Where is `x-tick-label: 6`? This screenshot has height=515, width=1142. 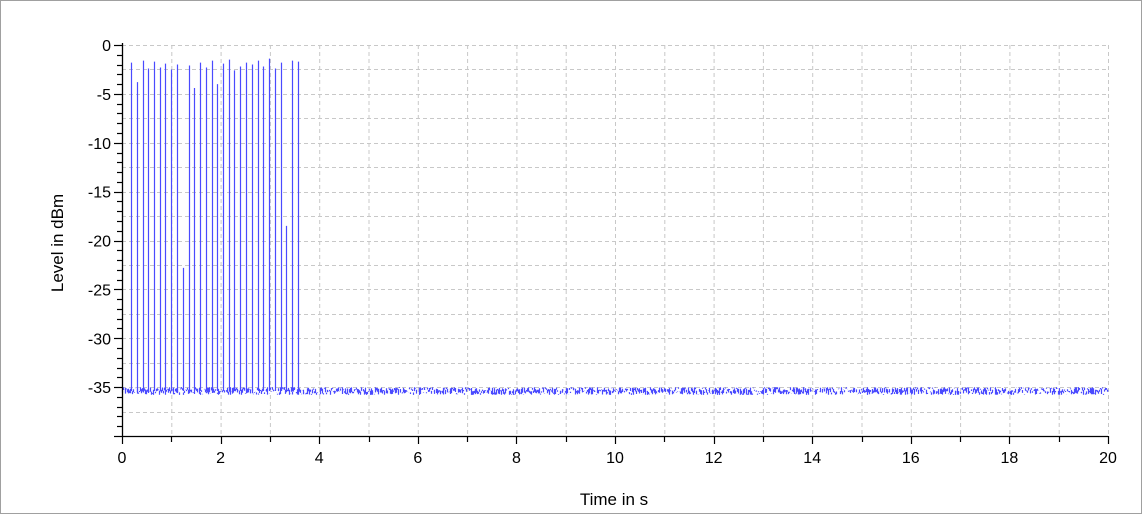
x-tick-label: 6 is located at coordinates (417, 458).